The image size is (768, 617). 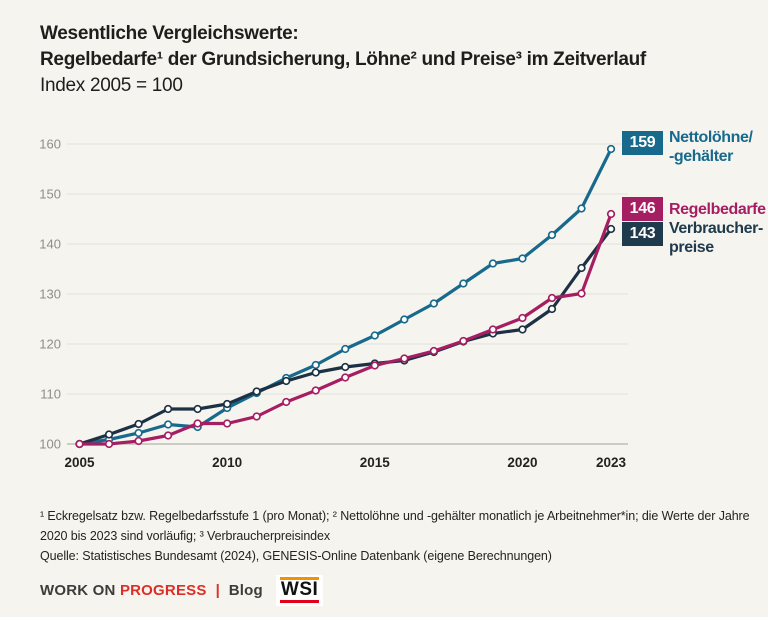 What do you see at coordinates (78, 590) in the screenshot?
I see `footer-brand-work-on: WORK ON` at bounding box center [78, 590].